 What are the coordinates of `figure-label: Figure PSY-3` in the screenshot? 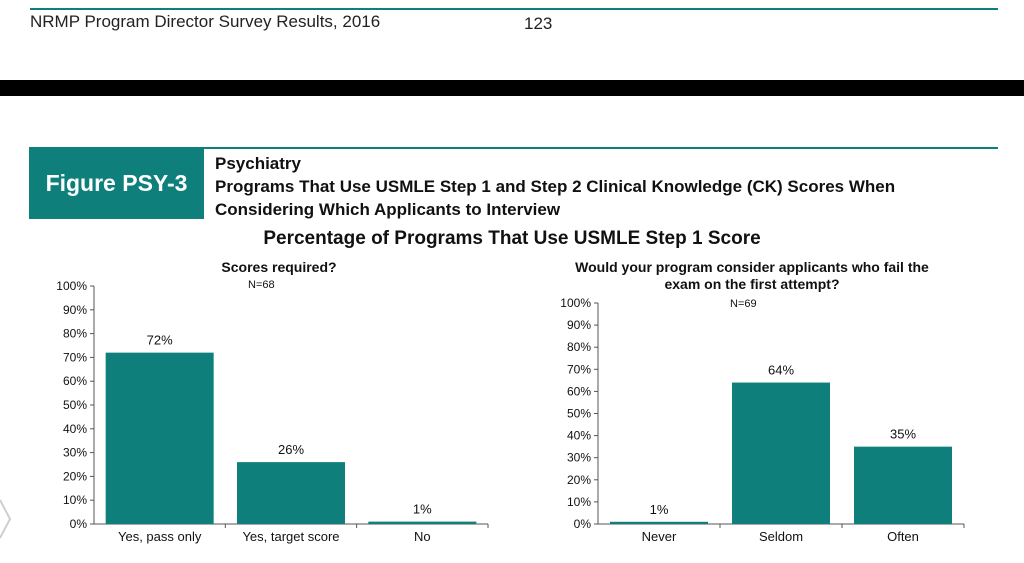 It's located at (116, 182).